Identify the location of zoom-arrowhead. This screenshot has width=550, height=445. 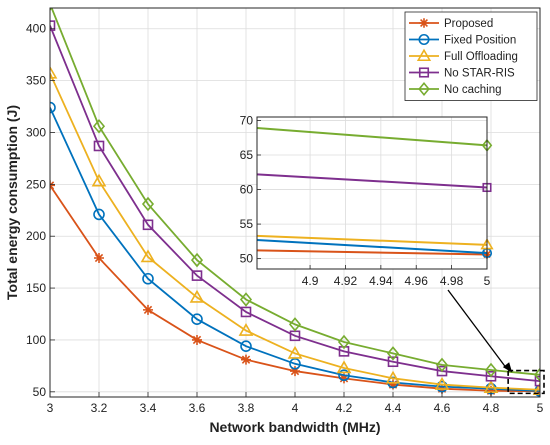
(507, 367).